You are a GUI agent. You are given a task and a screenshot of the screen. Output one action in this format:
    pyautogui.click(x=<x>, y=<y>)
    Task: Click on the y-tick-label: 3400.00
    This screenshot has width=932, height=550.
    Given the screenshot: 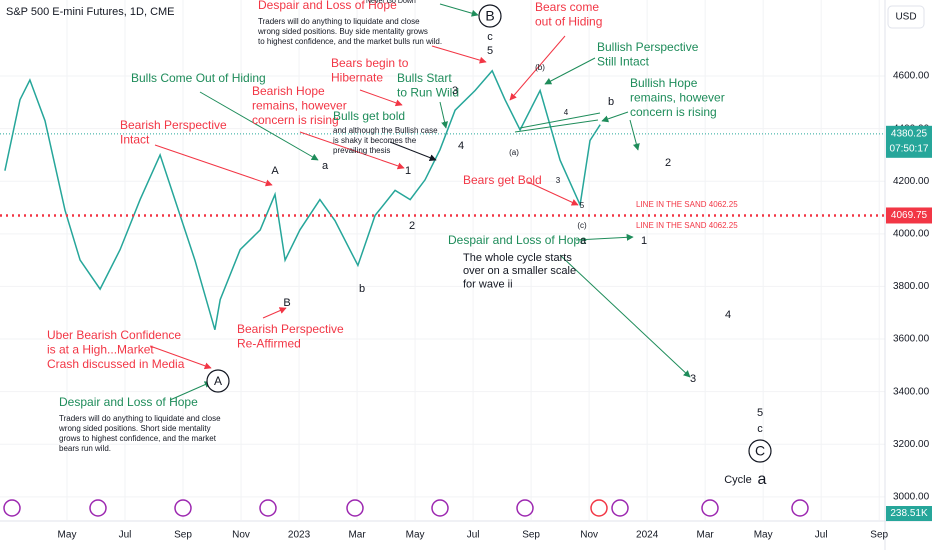 What is the action you would take?
    pyautogui.click(x=911, y=391)
    